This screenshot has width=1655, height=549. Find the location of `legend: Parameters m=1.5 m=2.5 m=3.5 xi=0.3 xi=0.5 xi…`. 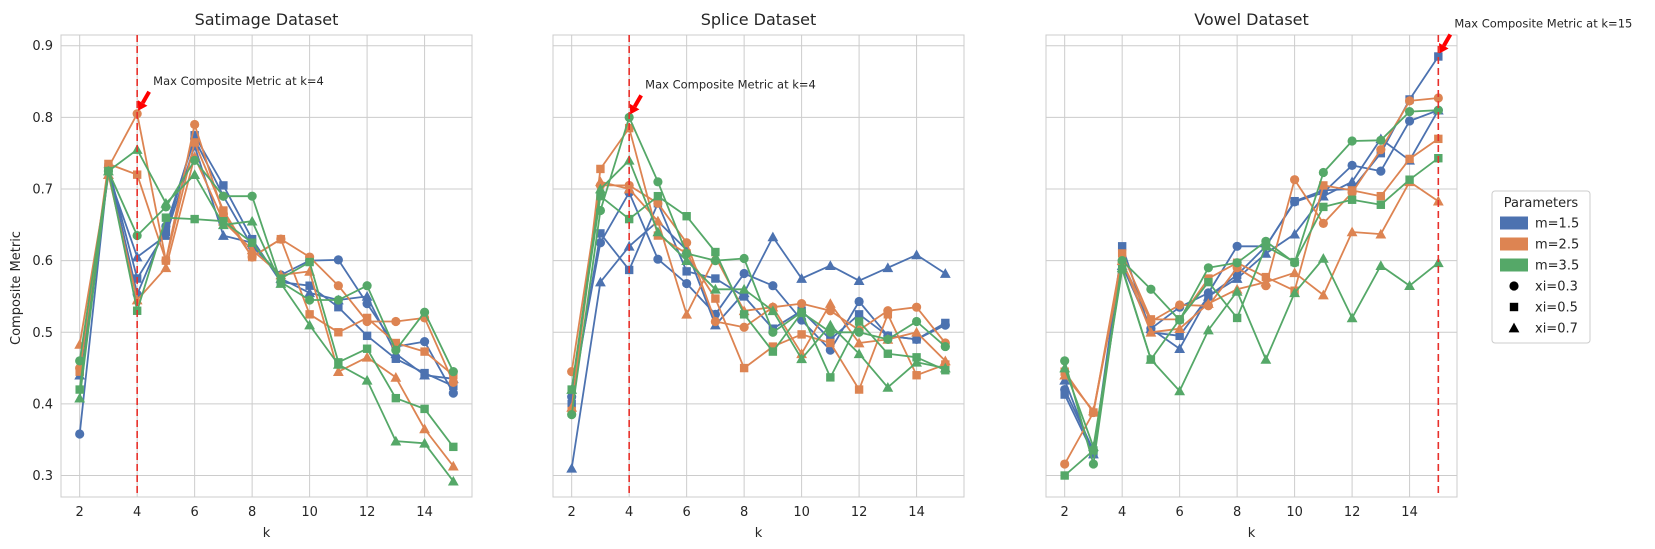

legend: Parameters m=1.5 m=2.5 m=3.5 xi=0.3 xi=0.5 xi… is located at coordinates (1541, 267).